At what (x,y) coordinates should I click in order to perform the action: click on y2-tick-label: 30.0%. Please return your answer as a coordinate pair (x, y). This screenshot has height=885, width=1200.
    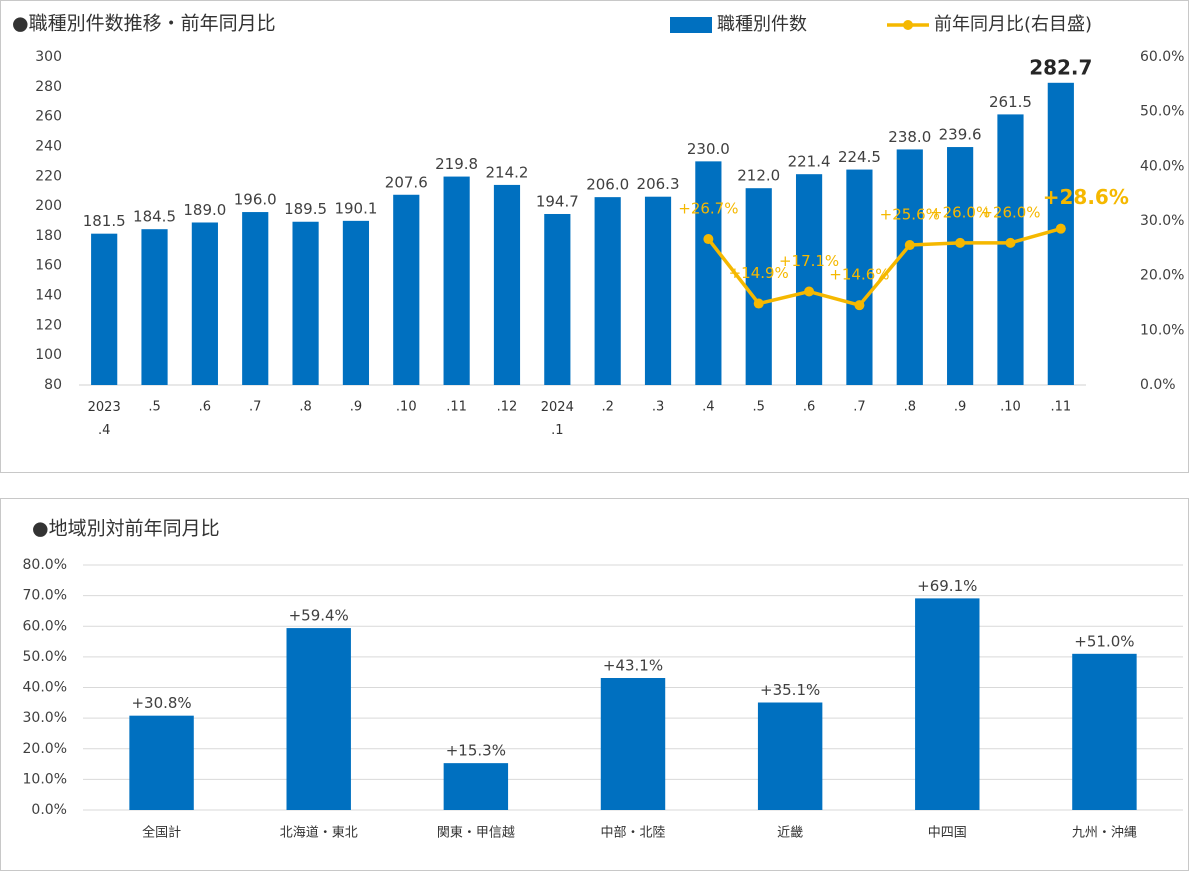
    Looking at the image, I should click on (1162, 221).